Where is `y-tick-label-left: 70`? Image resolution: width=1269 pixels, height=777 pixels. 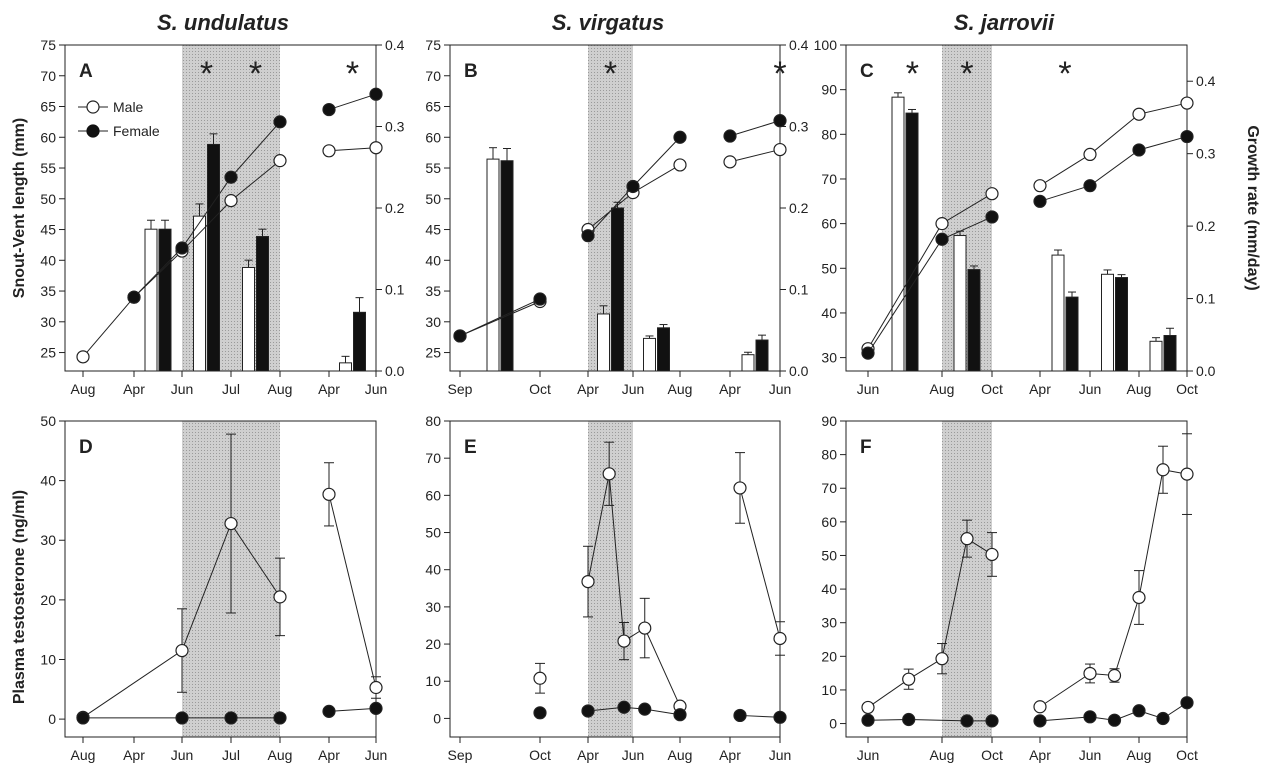 y-tick-label-left: 70 is located at coordinates (48, 76).